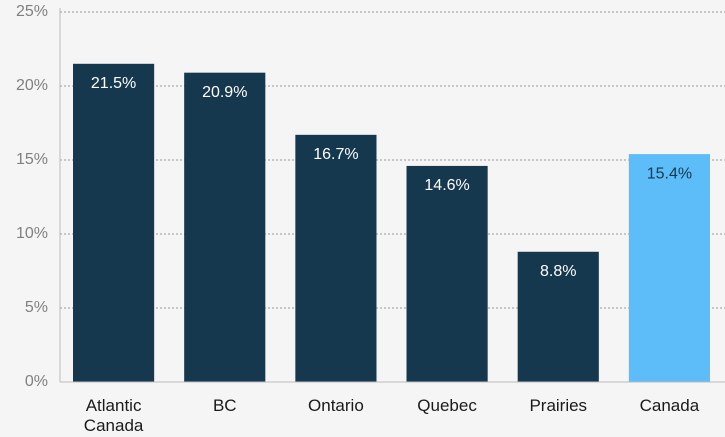 The image size is (725, 437). What do you see at coordinates (447, 405) in the screenshot?
I see `x-tick-label: Quebec` at bounding box center [447, 405].